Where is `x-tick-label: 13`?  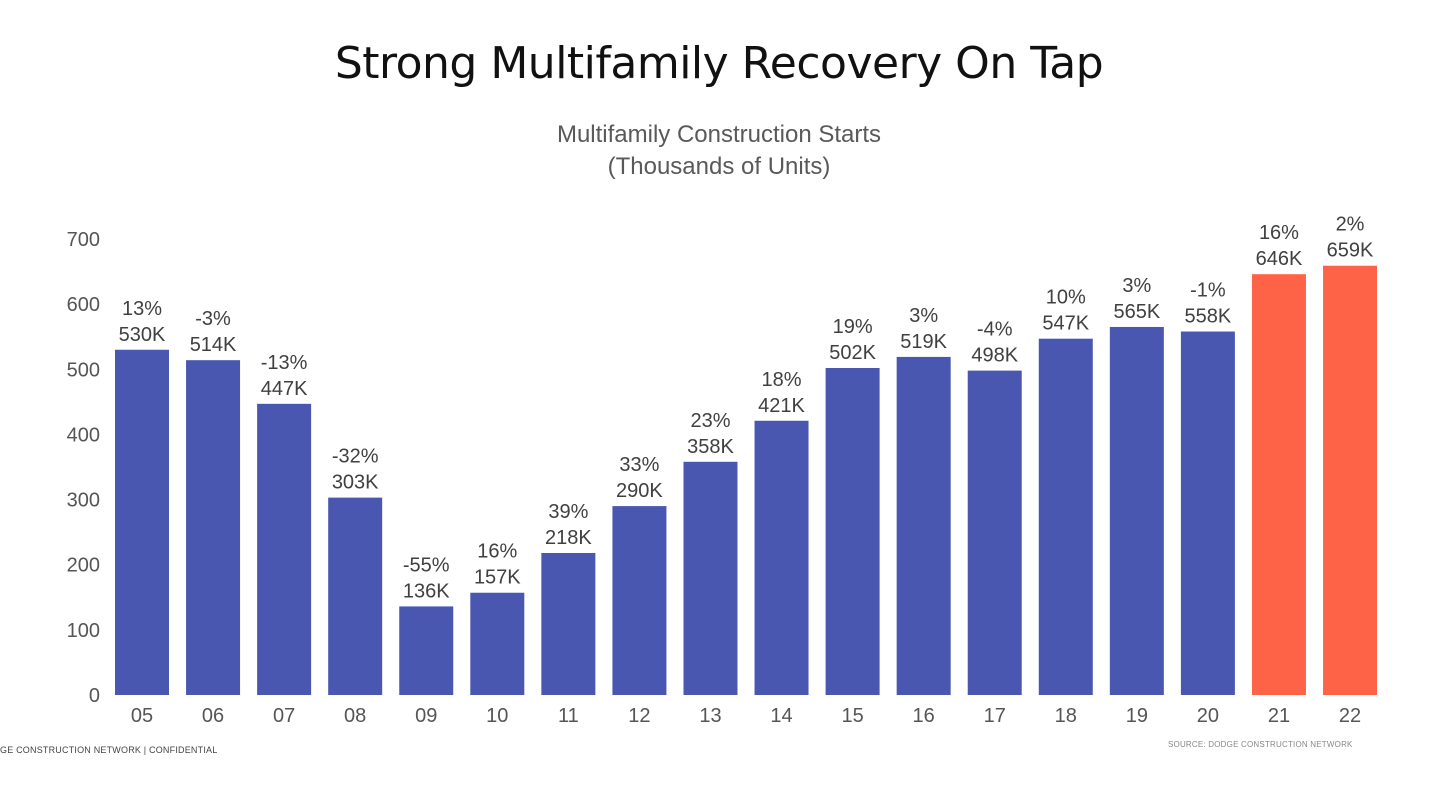
x-tick-label: 13 is located at coordinates (710, 716).